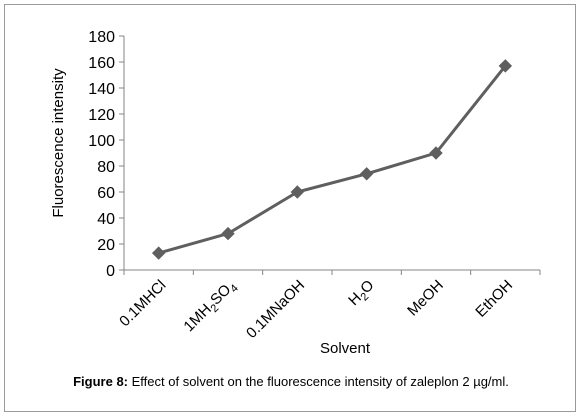 The width and height of the screenshot is (582, 419). What do you see at coordinates (106, 193) in the screenshot?
I see `y-tick-label: 60` at bounding box center [106, 193].